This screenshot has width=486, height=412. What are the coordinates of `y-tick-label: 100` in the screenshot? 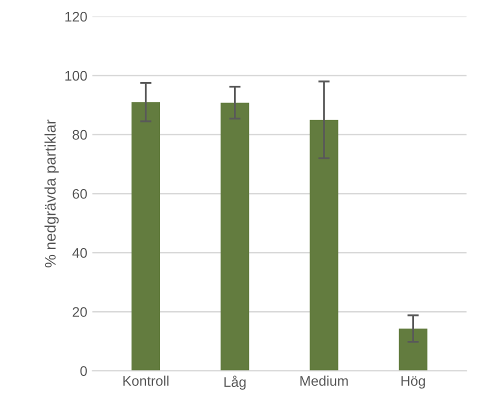 It's located at (76, 75).